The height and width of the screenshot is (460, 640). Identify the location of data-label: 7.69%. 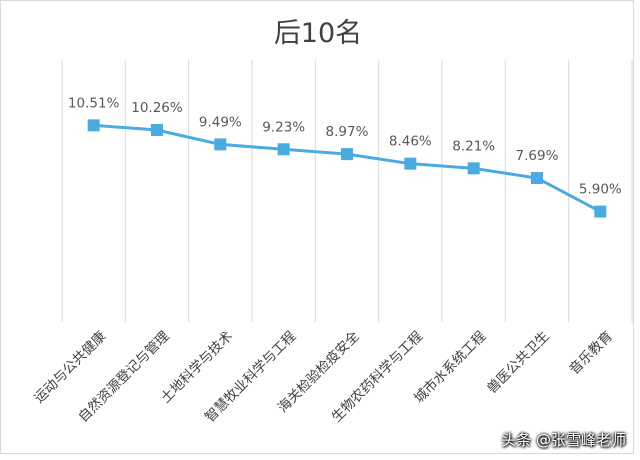
(537, 156).